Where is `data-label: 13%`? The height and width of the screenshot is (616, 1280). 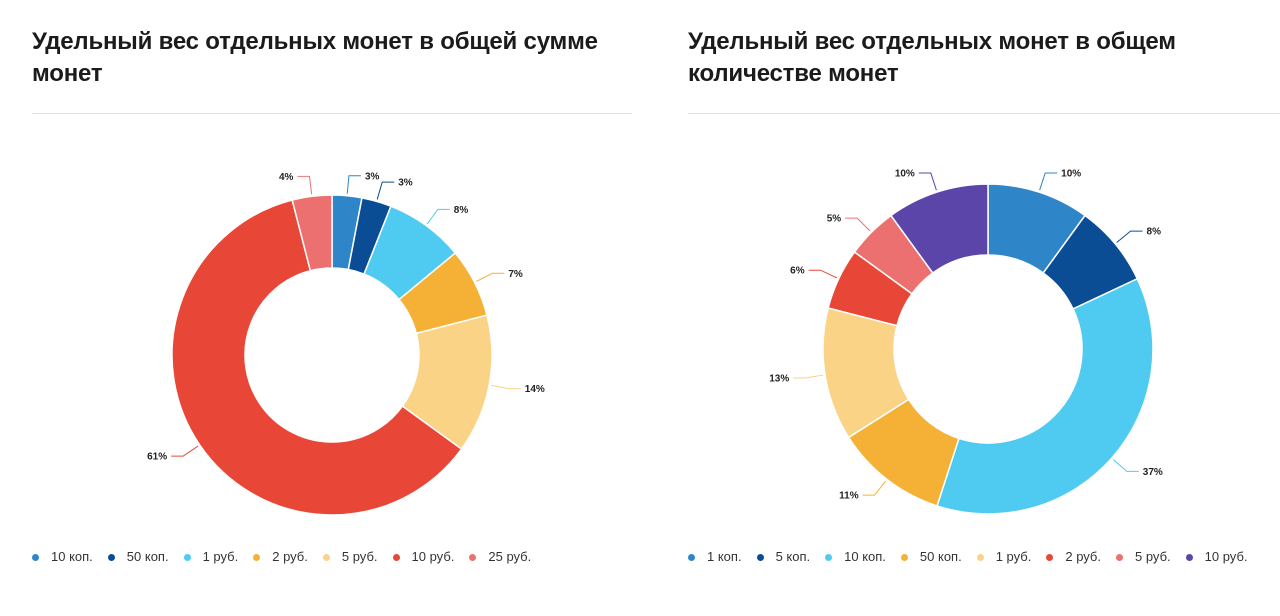 data-label: 13% is located at coordinates (779, 378).